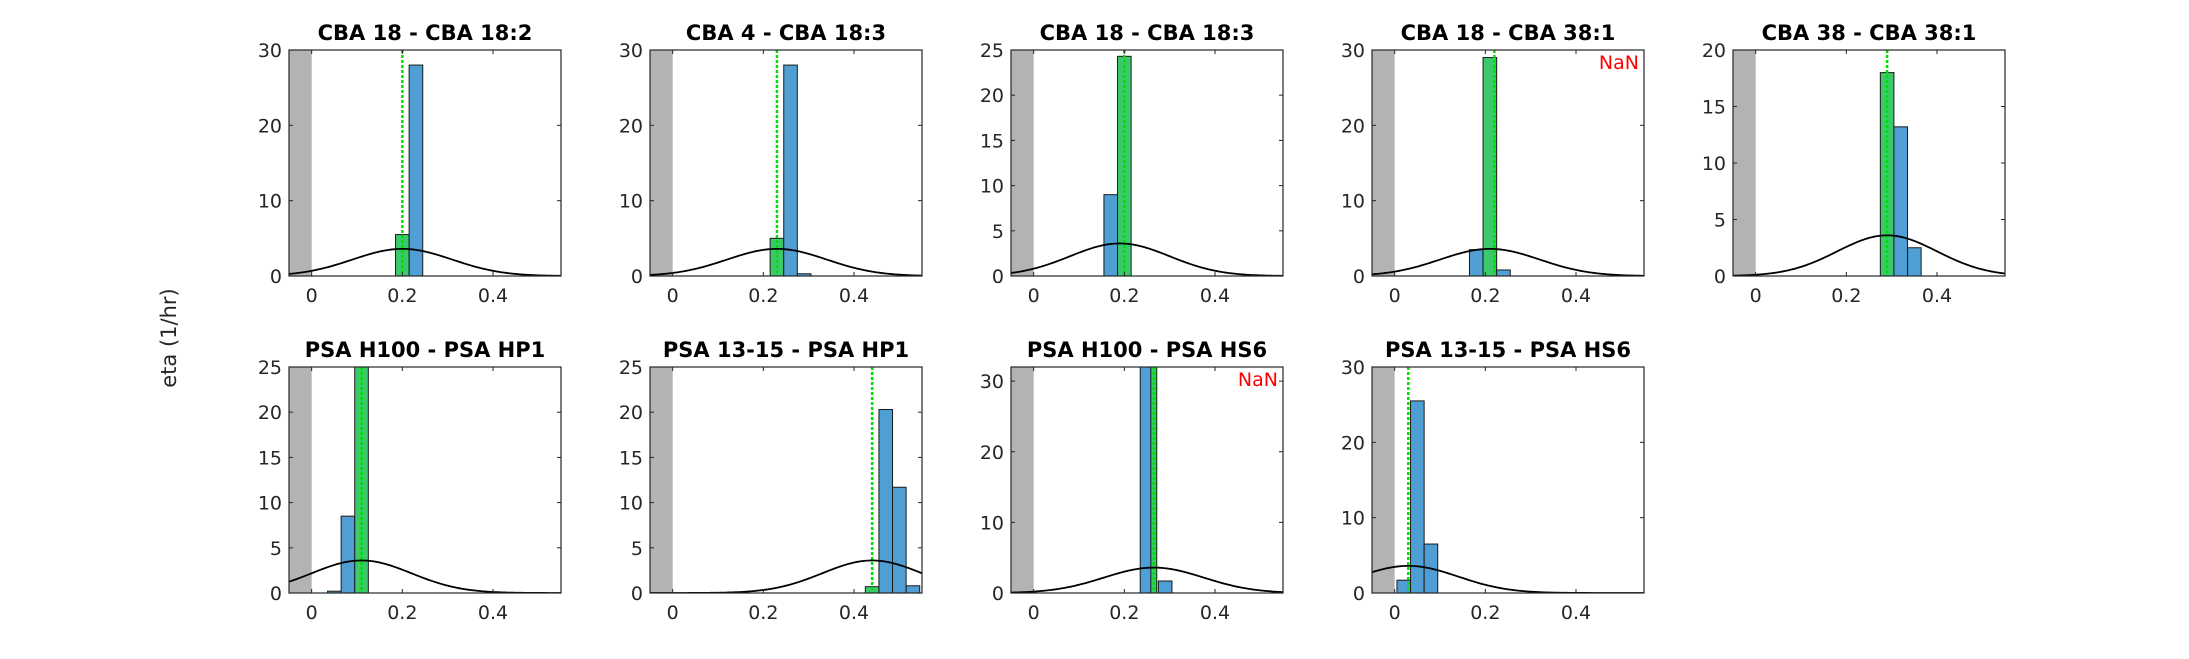 The image size is (2189, 659). What do you see at coordinates (1508, 350) in the screenshot?
I see `subplot-title: PSA 13-15 - PSA HS6` at bounding box center [1508, 350].